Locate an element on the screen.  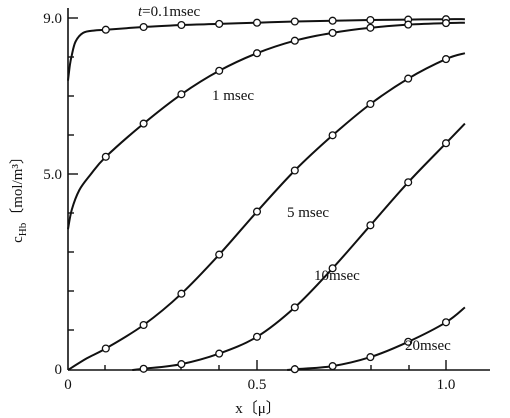
curve-label-5msec: 5 msec is located at coordinates (308, 213).